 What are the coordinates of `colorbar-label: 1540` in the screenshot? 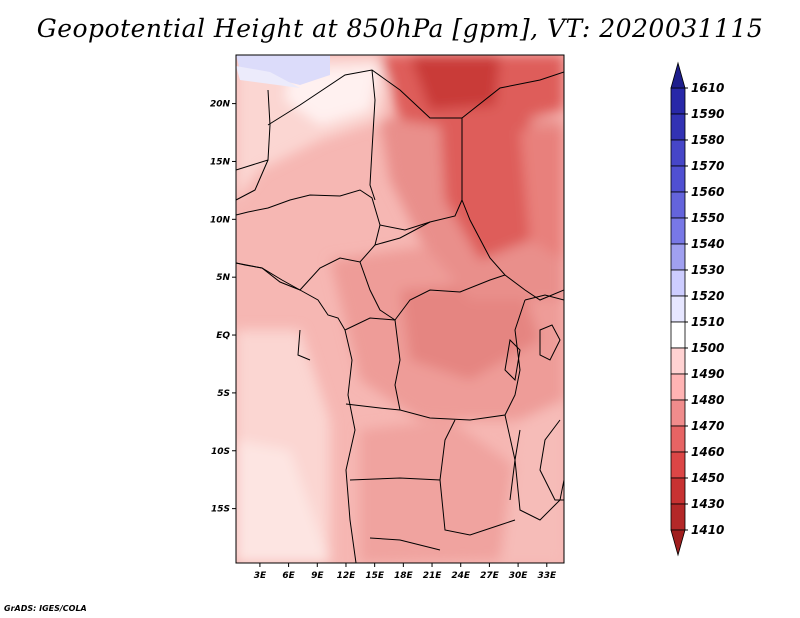 It's located at (707, 244).